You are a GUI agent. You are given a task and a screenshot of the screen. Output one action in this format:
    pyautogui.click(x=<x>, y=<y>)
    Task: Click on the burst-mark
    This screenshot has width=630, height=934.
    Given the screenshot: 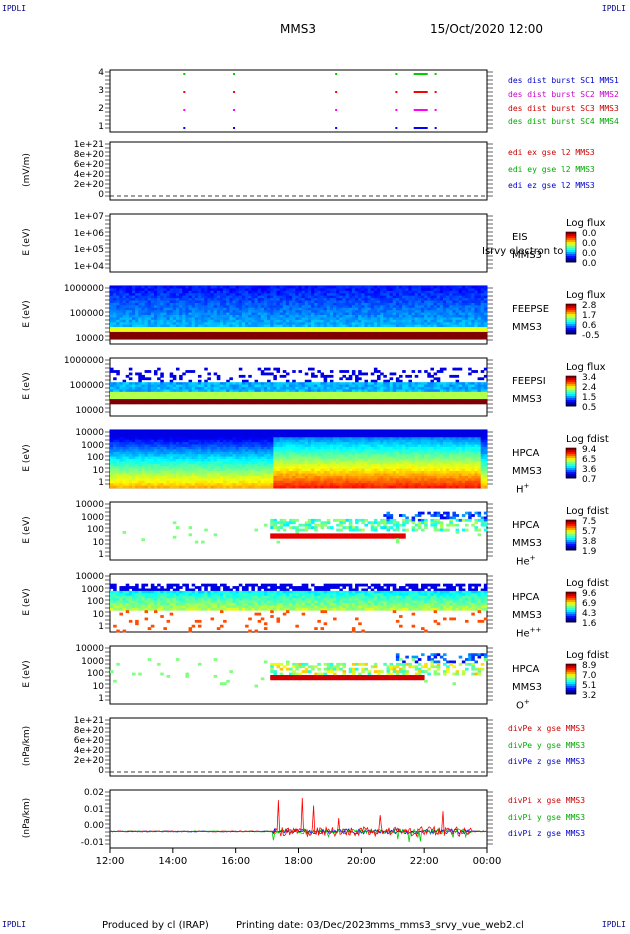 What is the action you would take?
    pyautogui.click(x=336, y=128)
    